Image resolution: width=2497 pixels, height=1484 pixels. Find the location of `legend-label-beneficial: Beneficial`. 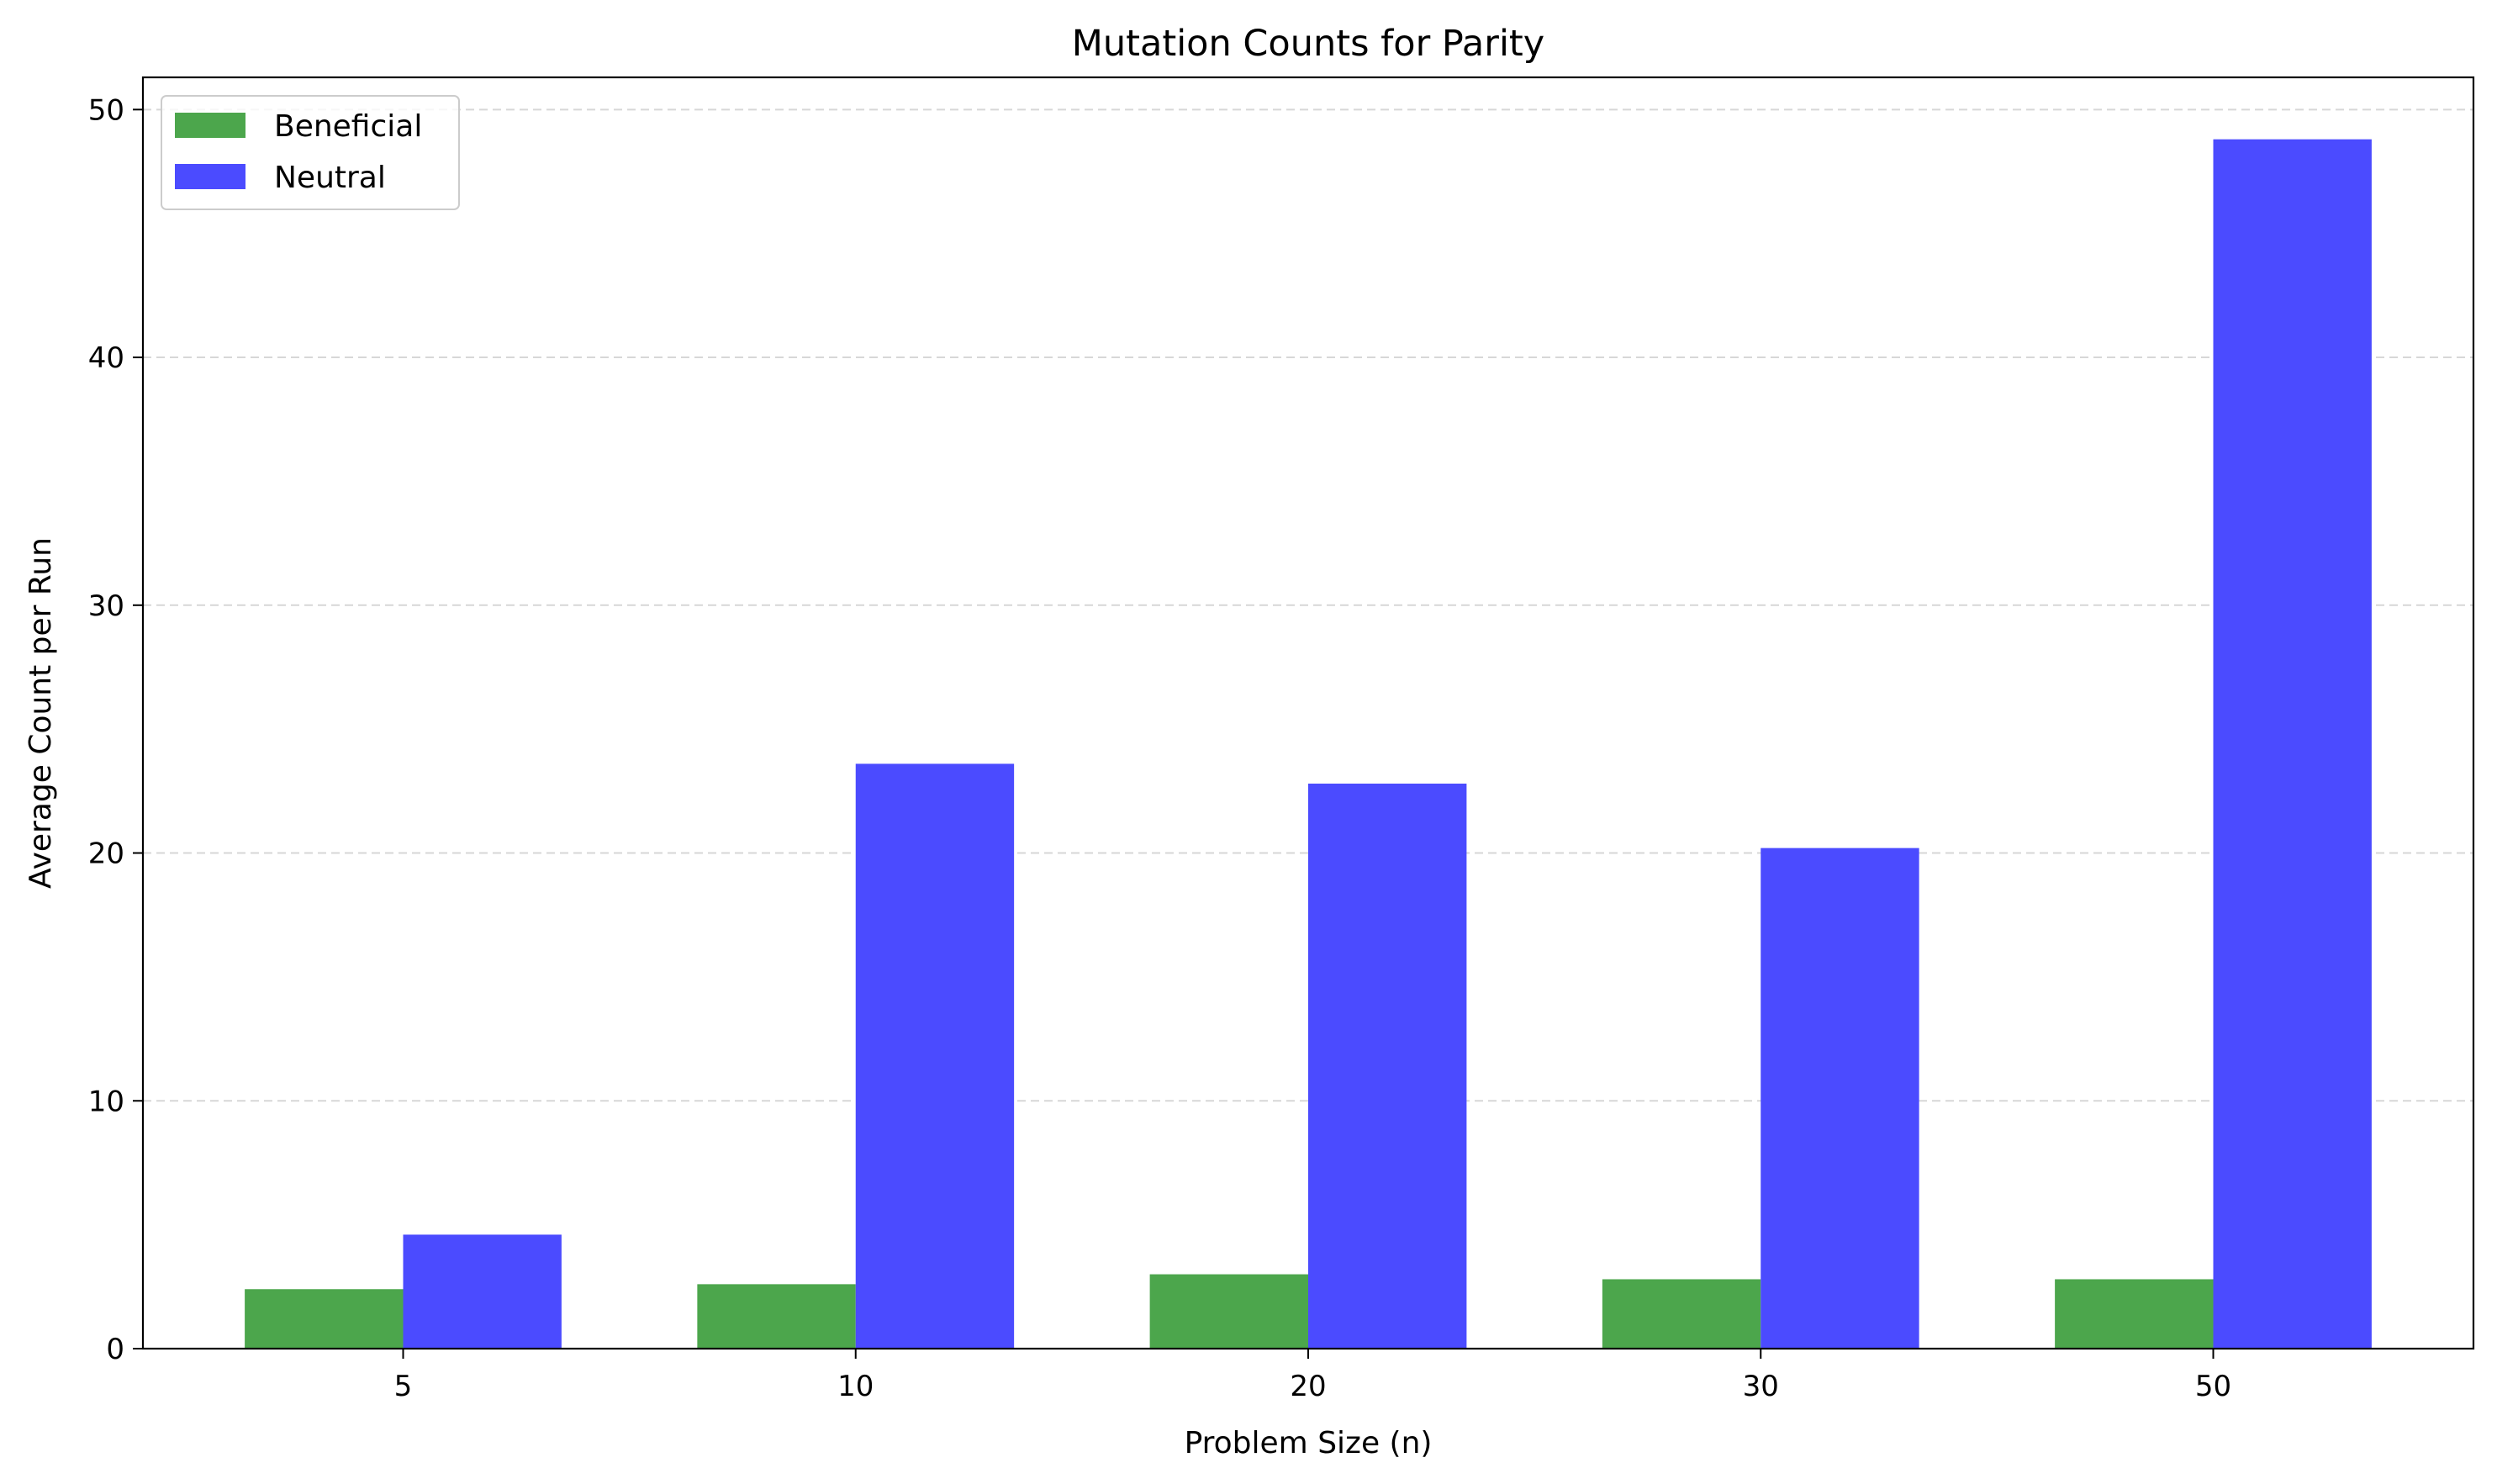

legend-label-beneficial: Beneficial is located at coordinates (348, 126).